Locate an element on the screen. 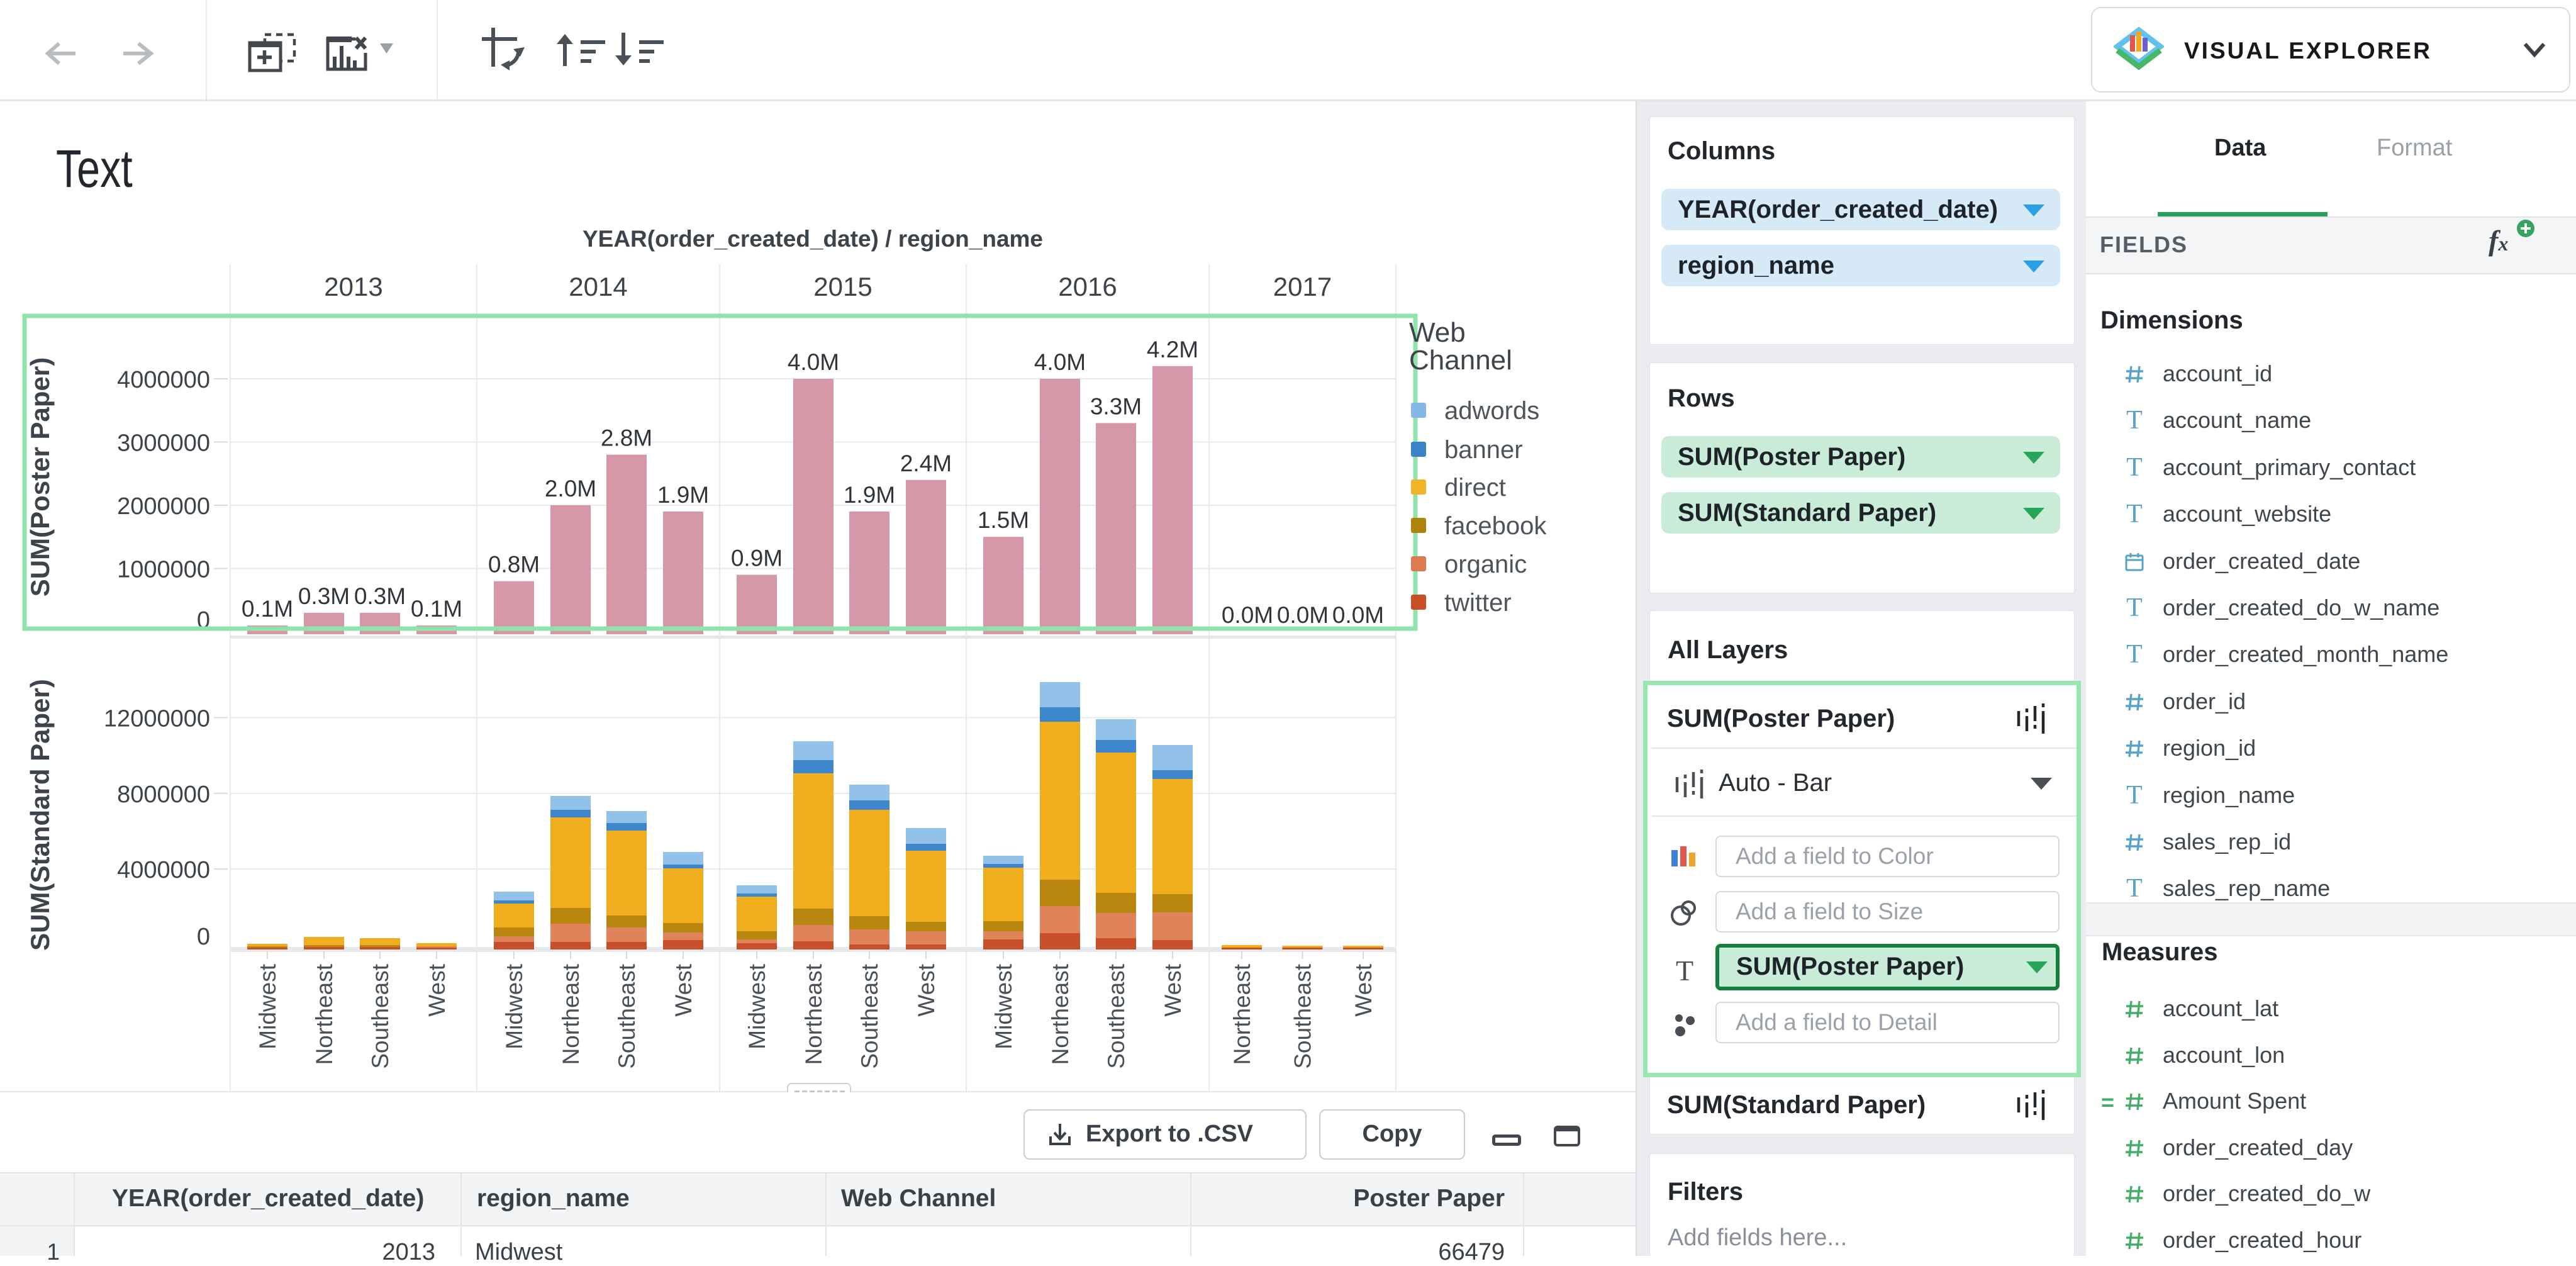 The height and width of the screenshot is (1266, 2576). svg-text: 8000000 is located at coordinates (163, 794).